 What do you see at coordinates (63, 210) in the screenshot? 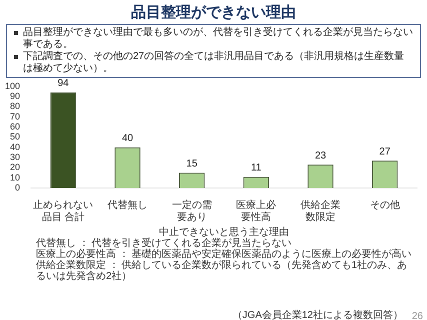
I see `x-tick-label: 止められない品目 合計` at bounding box center [63, 210].